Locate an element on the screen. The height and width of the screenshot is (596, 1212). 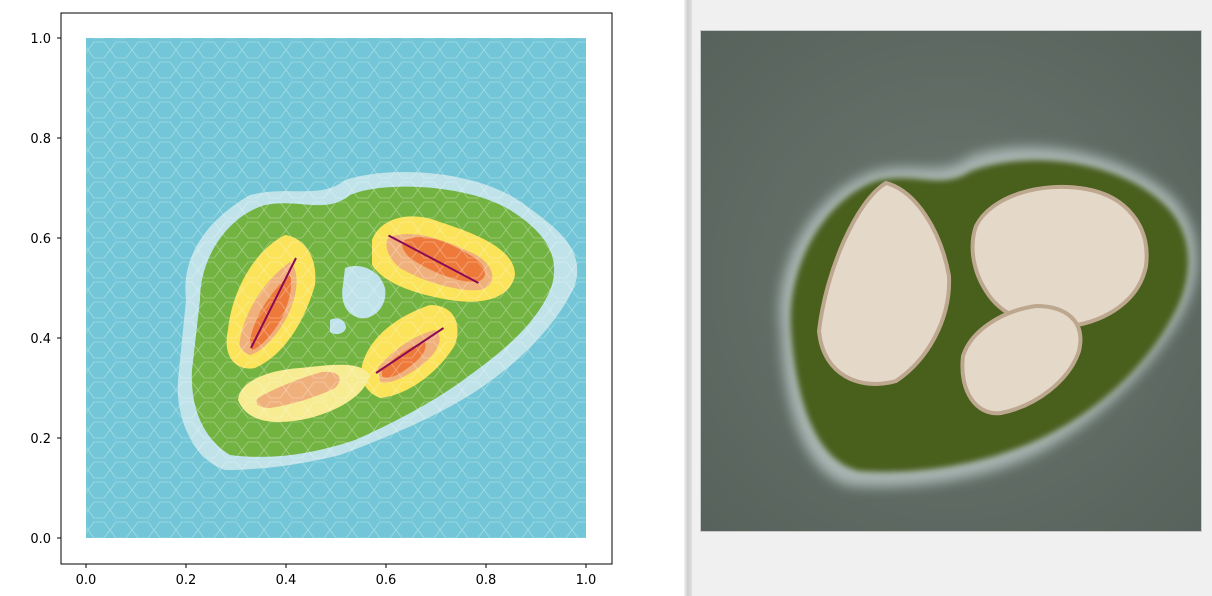
y-axis: 0.0 0.2 0.4 0.6 0.8 1.0 is located at coordinates (45, 289).